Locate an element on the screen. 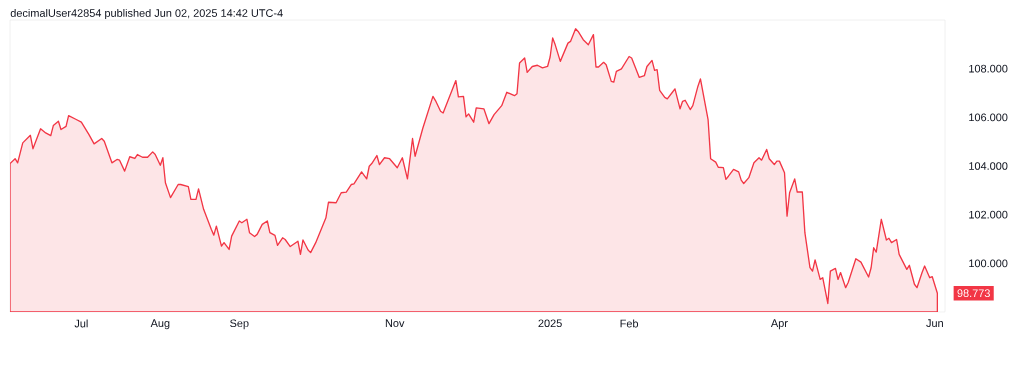 This screenshot has height=369, width=1024. x-tick-label: Sep is located at coordinates (239, 324).